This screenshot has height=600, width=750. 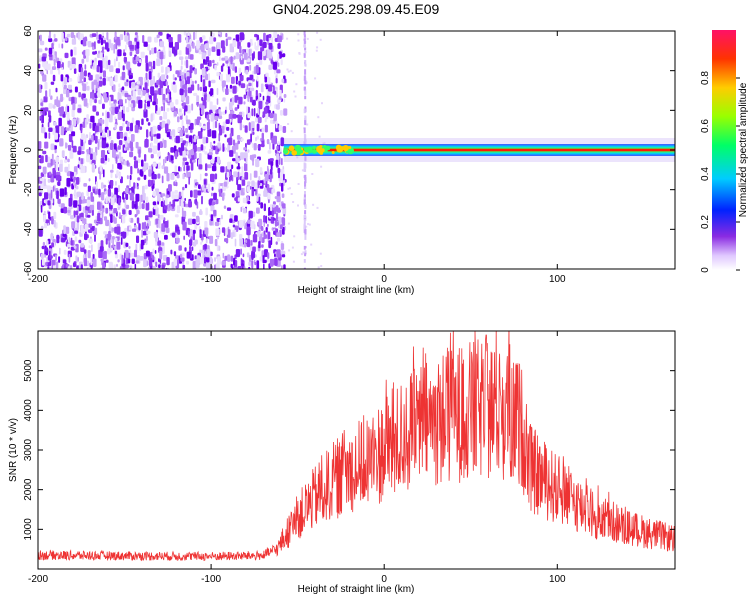 I want to click on y-tick-label: 4000, so click(x=28, y=410).